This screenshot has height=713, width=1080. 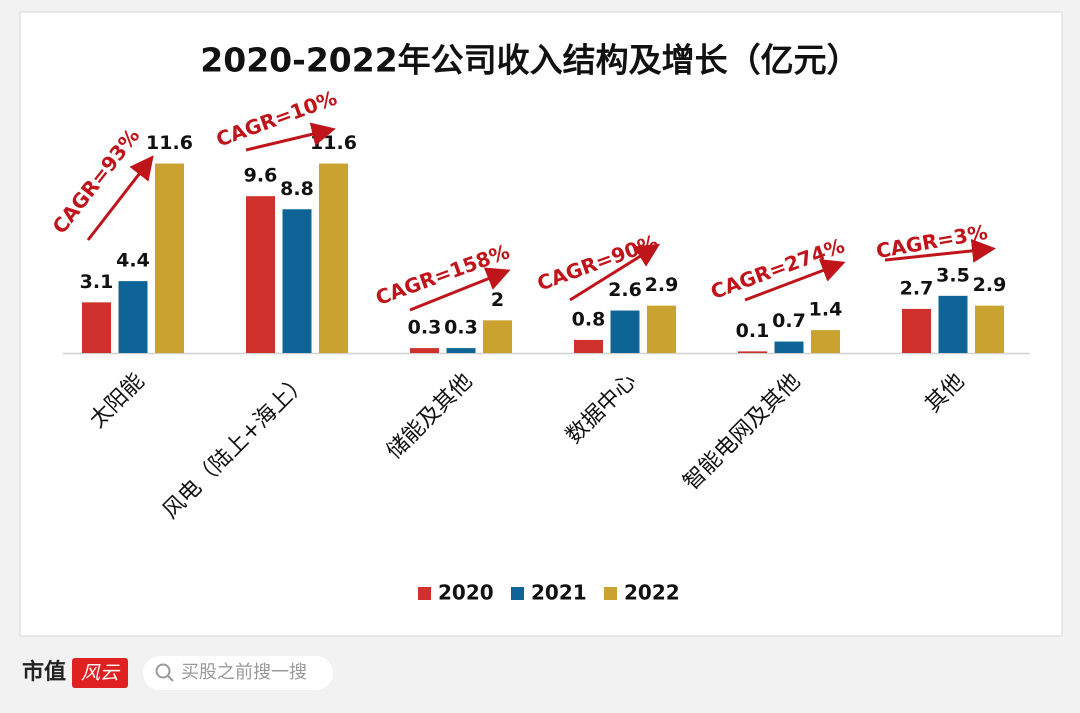 I want to click on value-label: 0.1, so click(x=753, y=331).